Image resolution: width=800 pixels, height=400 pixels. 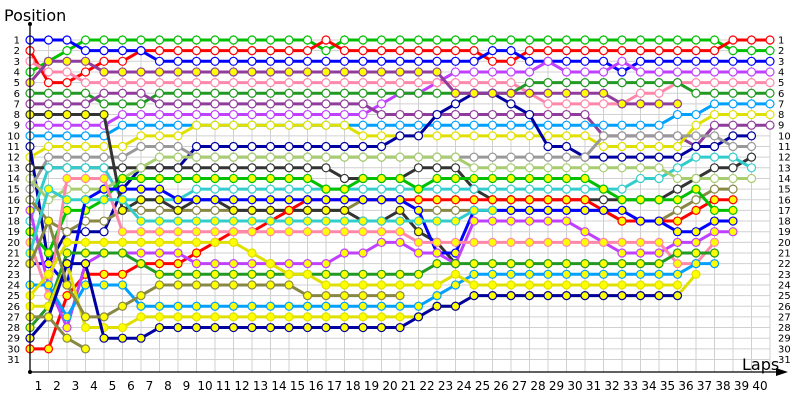 What do you see at coordinates (500, 386) in the screenshot?
I see `x-tick-label: 26` at bounding box center [500, 386].